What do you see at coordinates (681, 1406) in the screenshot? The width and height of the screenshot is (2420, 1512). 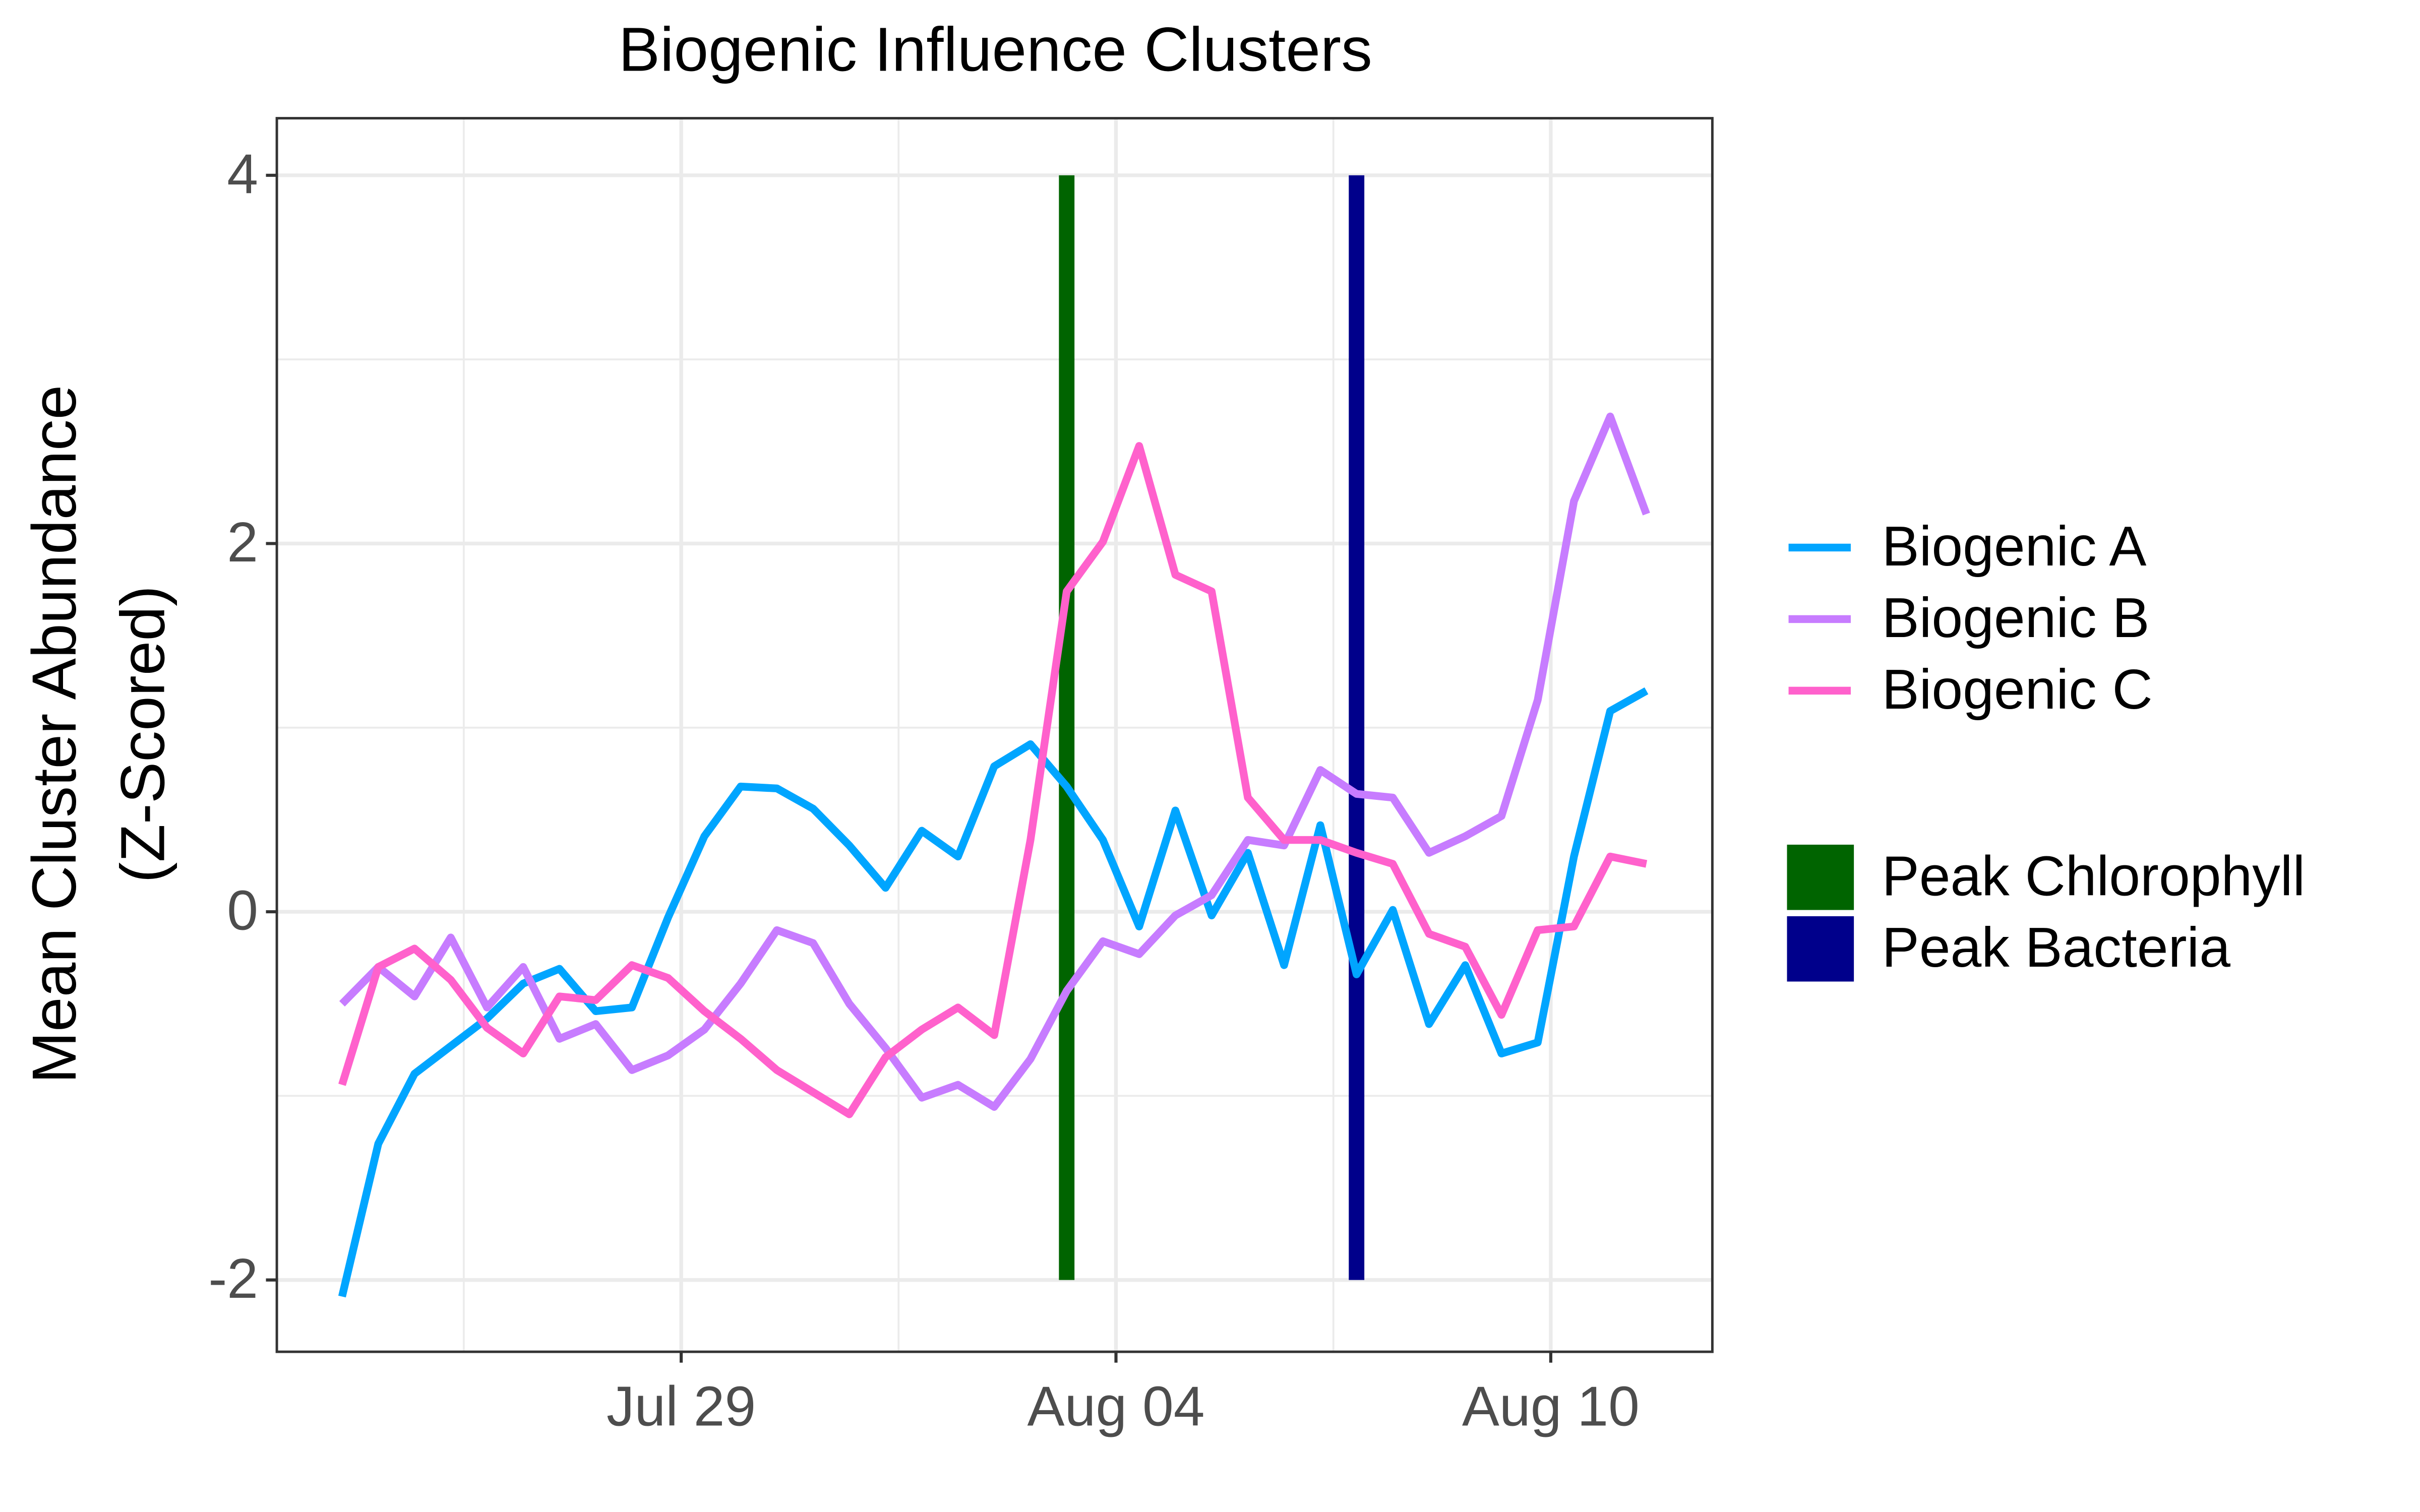 I see `x-tick-label: Jul 29` at bounding box center [681, 1406].